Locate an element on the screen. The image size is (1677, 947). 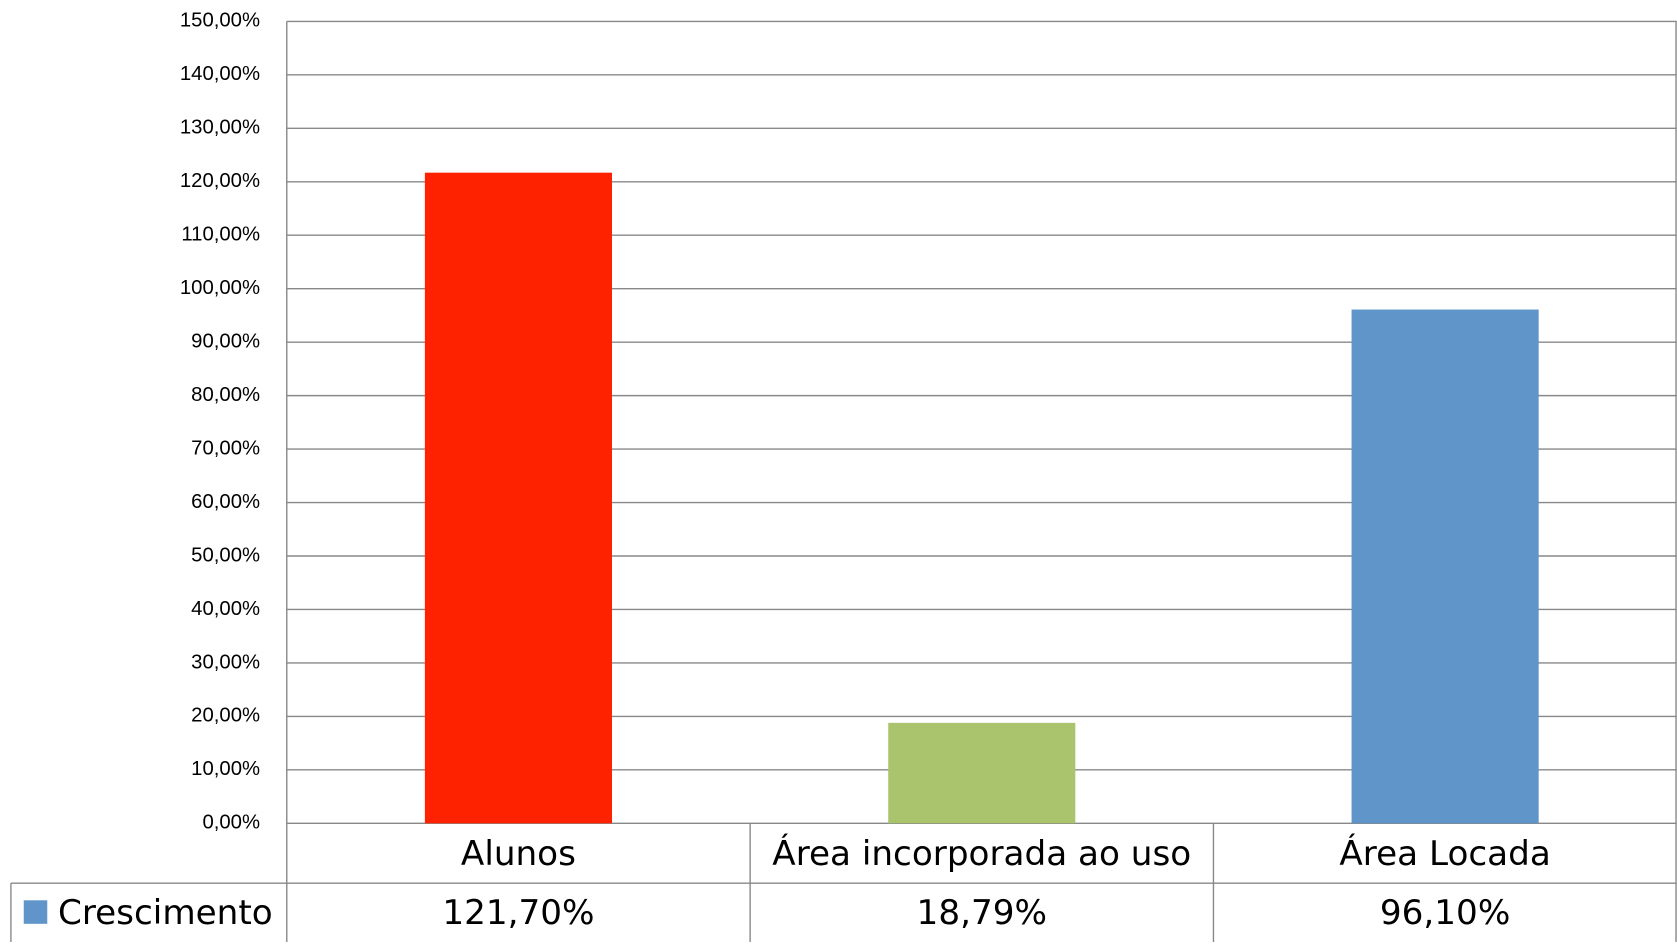
data-table-value: 18,79% is located at coordinates (982, 913).